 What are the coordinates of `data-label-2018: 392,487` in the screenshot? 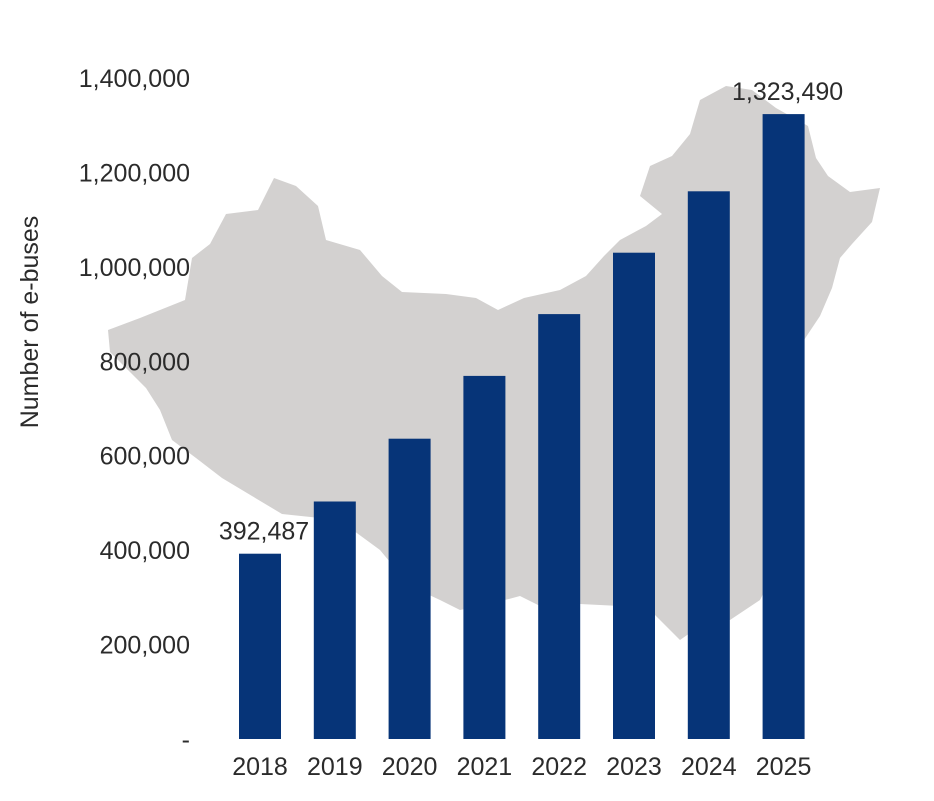 It's located at (264, 532).